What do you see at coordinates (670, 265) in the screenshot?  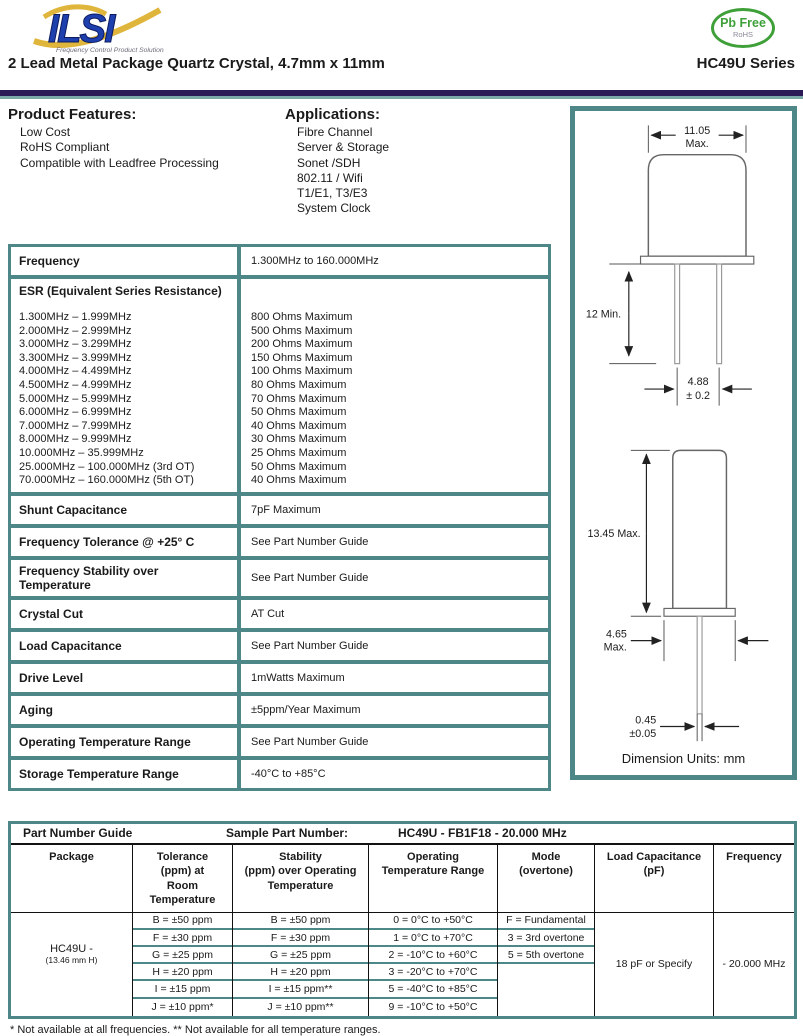 I see `front-view-drawing: 11.05 Max. 12 Min. 4.88` at bounding box center [670, 265].